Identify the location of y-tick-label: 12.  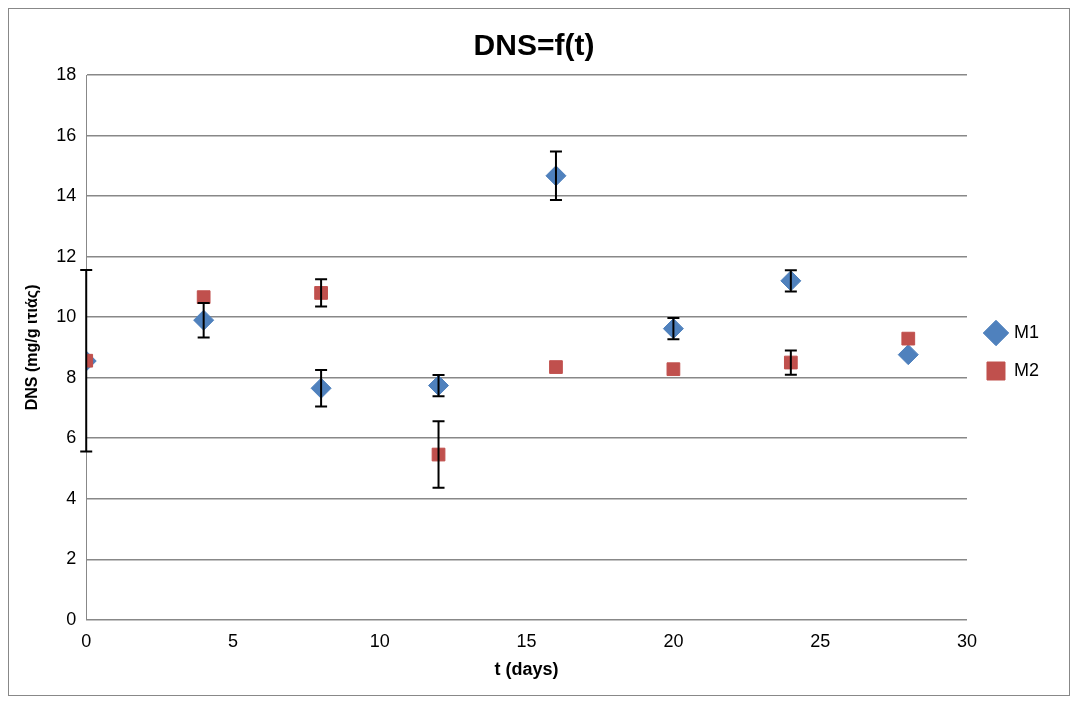
(66, 255).